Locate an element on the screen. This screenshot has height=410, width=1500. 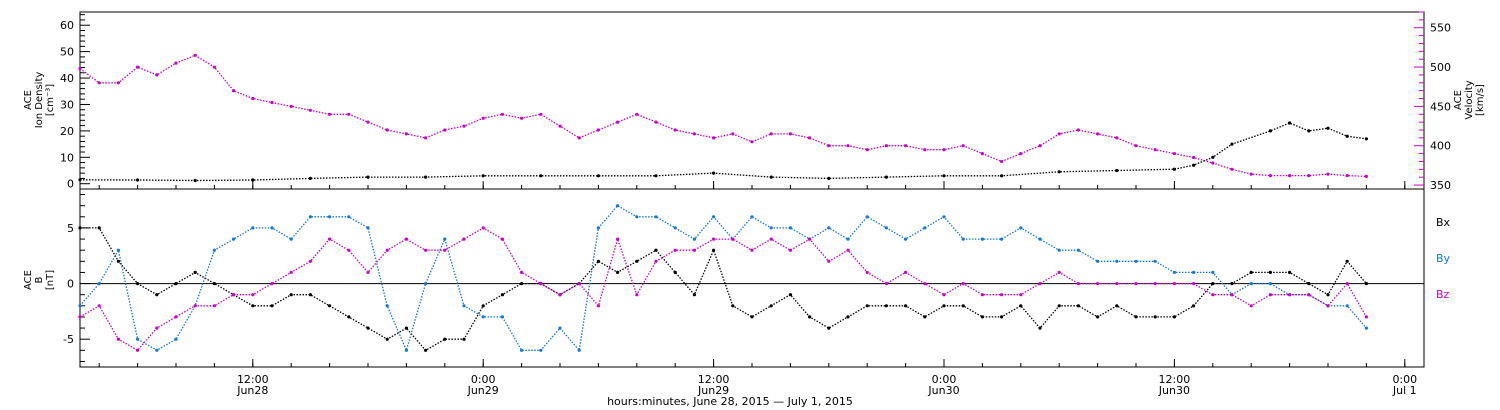
density-line is located at coordinates (723, 152).